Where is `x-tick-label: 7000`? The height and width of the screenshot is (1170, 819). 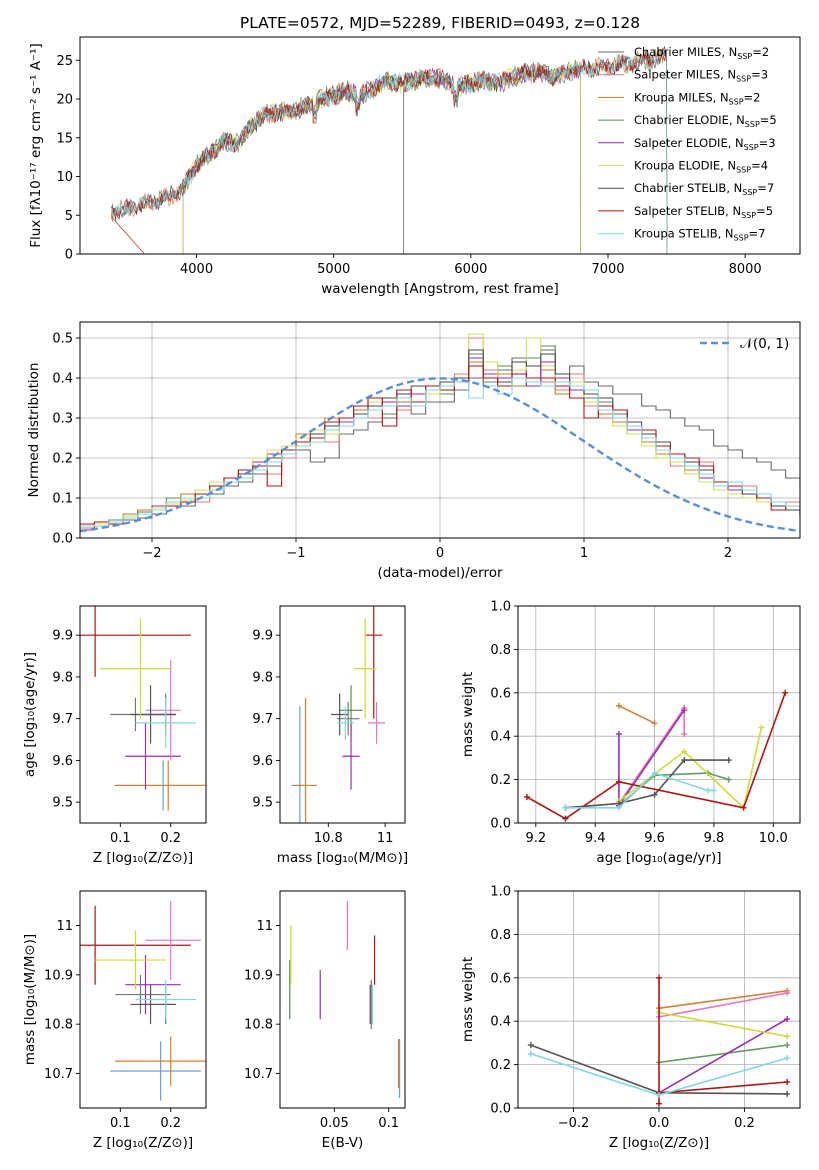 x-tick-label: 7000 is located at coordinates (607, 269).